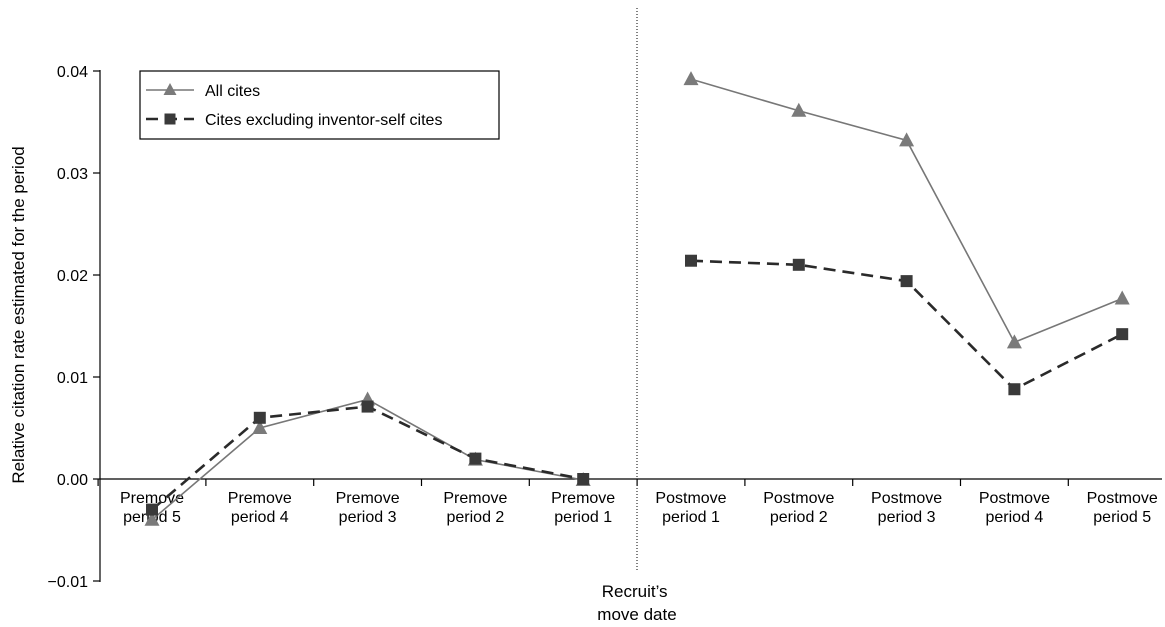  What do you see at coordinates (368, 508) in the screenshot?
I see `x-tick-label: Premove period 3` at bounding box center [368, 508].